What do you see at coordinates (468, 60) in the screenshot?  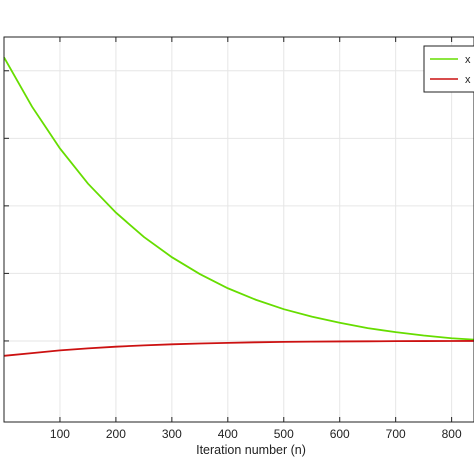 I see `legend-label-1: x` at bounding box center [468, 60].